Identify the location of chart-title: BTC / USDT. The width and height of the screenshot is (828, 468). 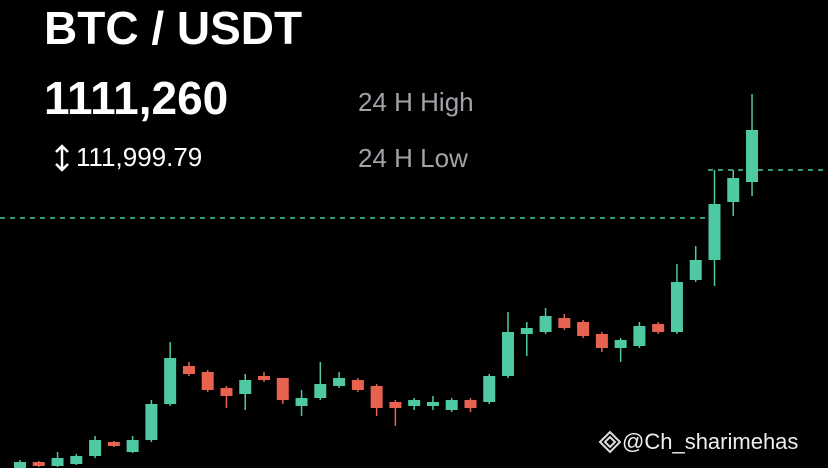
(173, 28).